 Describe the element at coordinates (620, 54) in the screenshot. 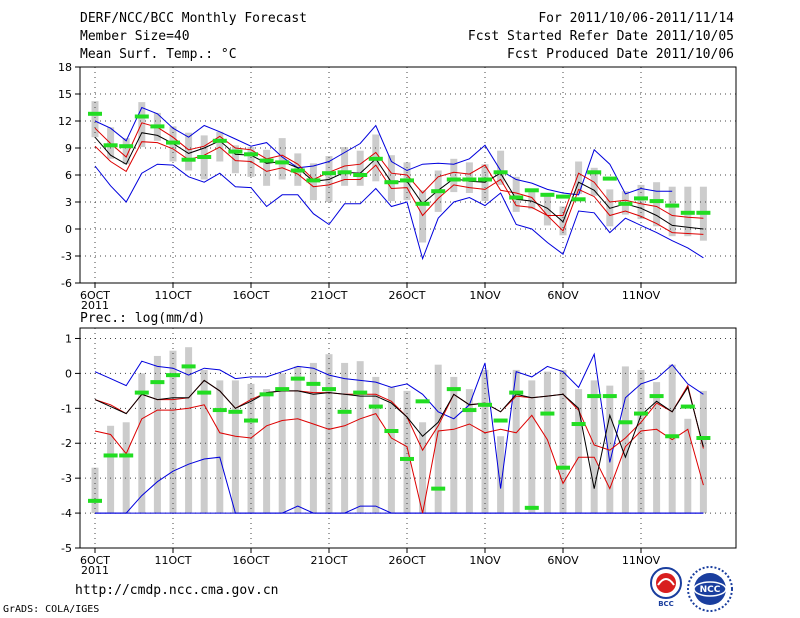

I see `forecast-produced-date: Fcst Produced Date 2011/10/06` at that location.